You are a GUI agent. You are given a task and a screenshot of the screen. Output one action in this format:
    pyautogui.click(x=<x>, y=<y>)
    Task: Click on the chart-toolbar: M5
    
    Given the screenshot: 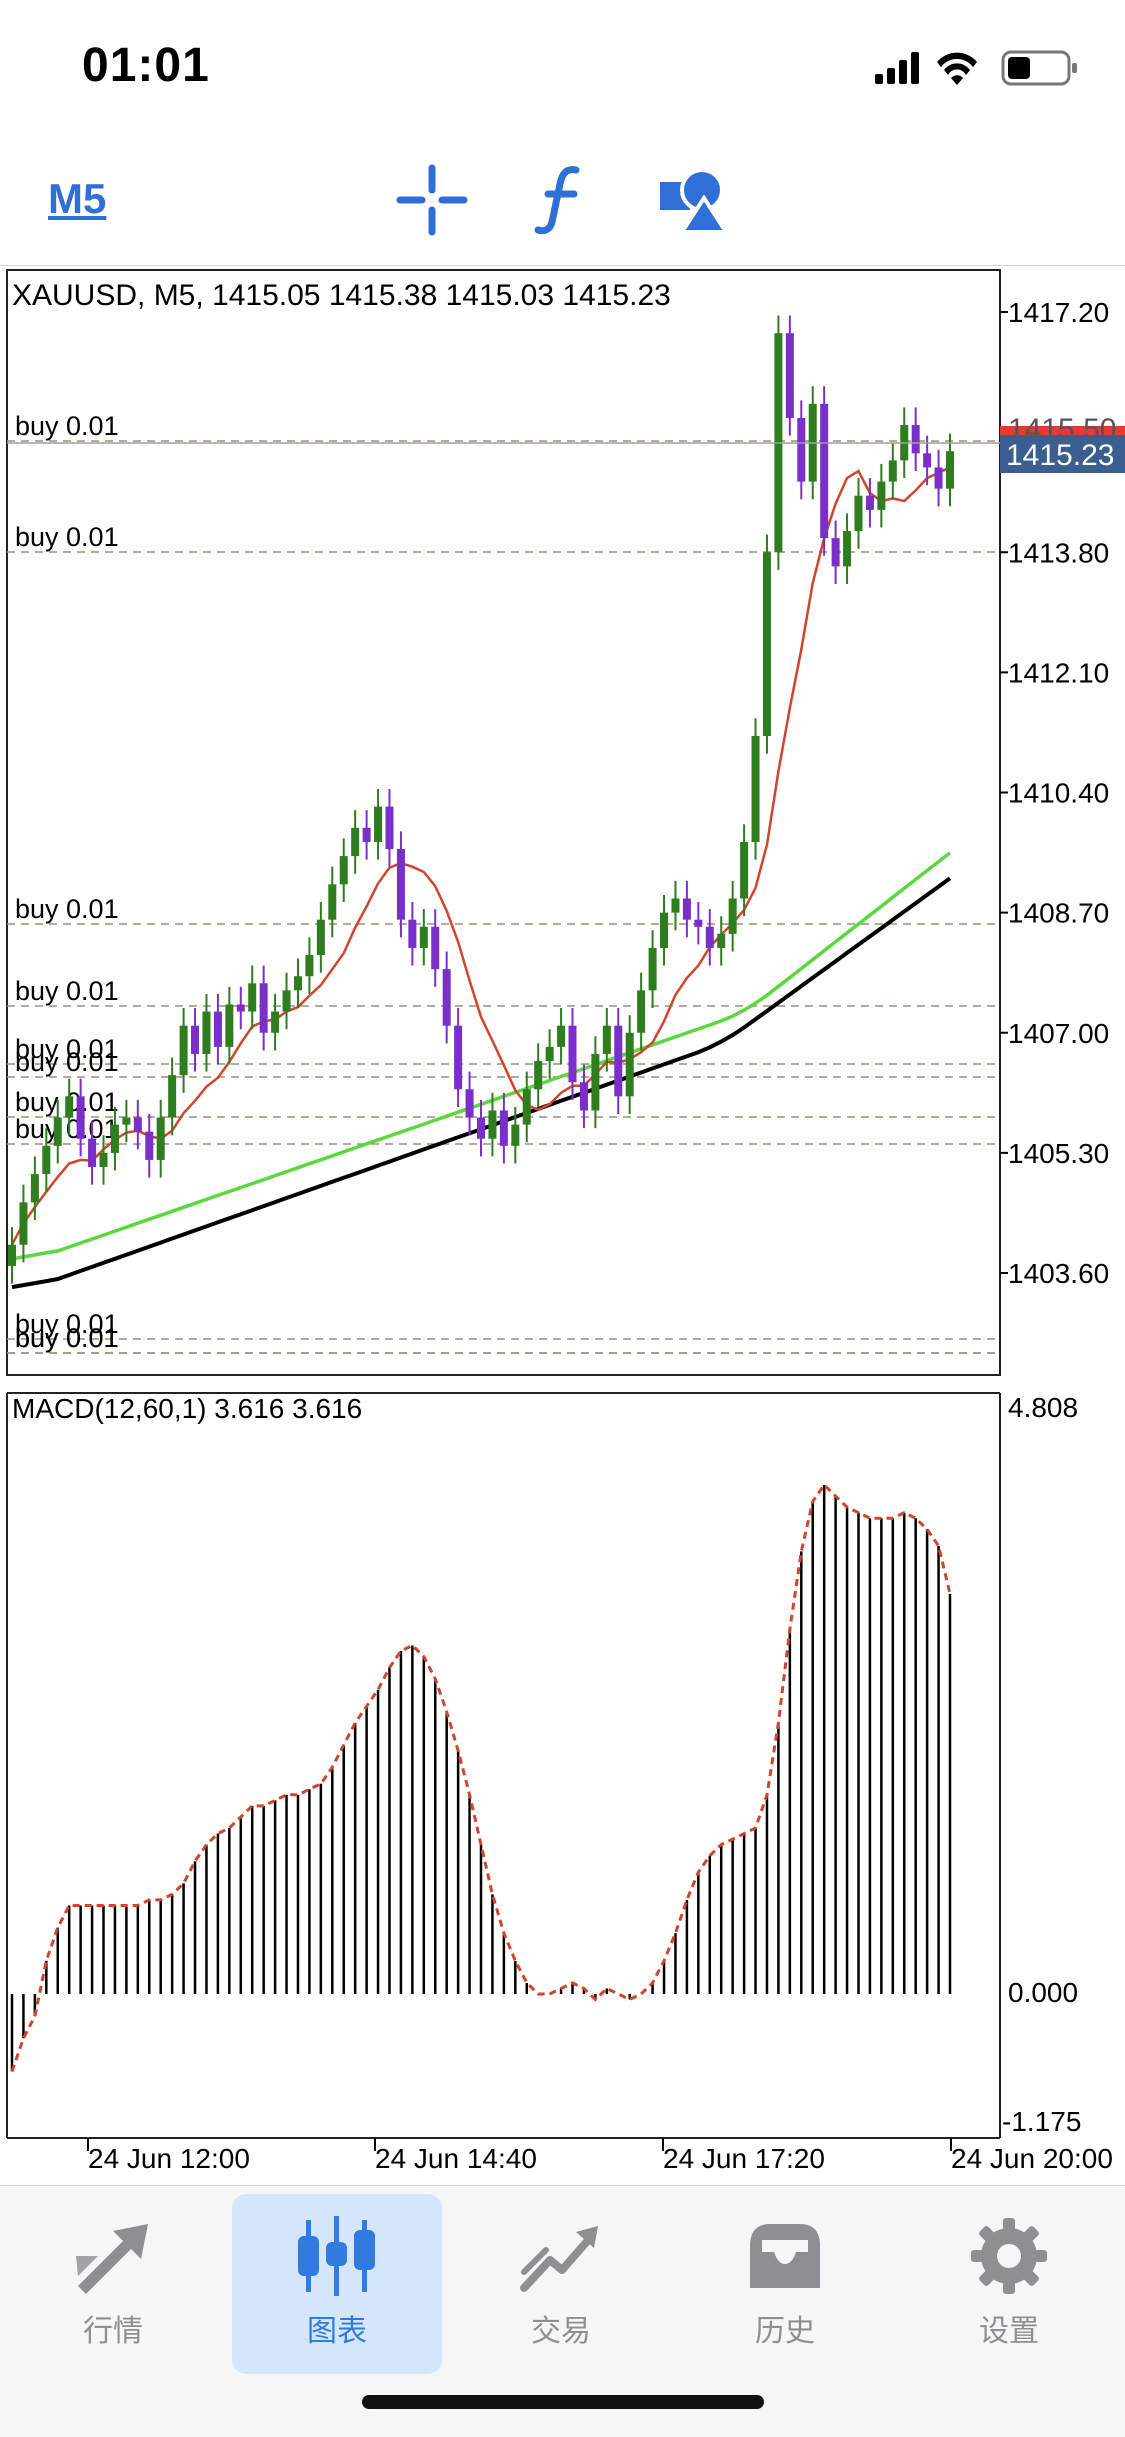 What is the action you would take?
    pyautogui.click(x=562, y=200)
    